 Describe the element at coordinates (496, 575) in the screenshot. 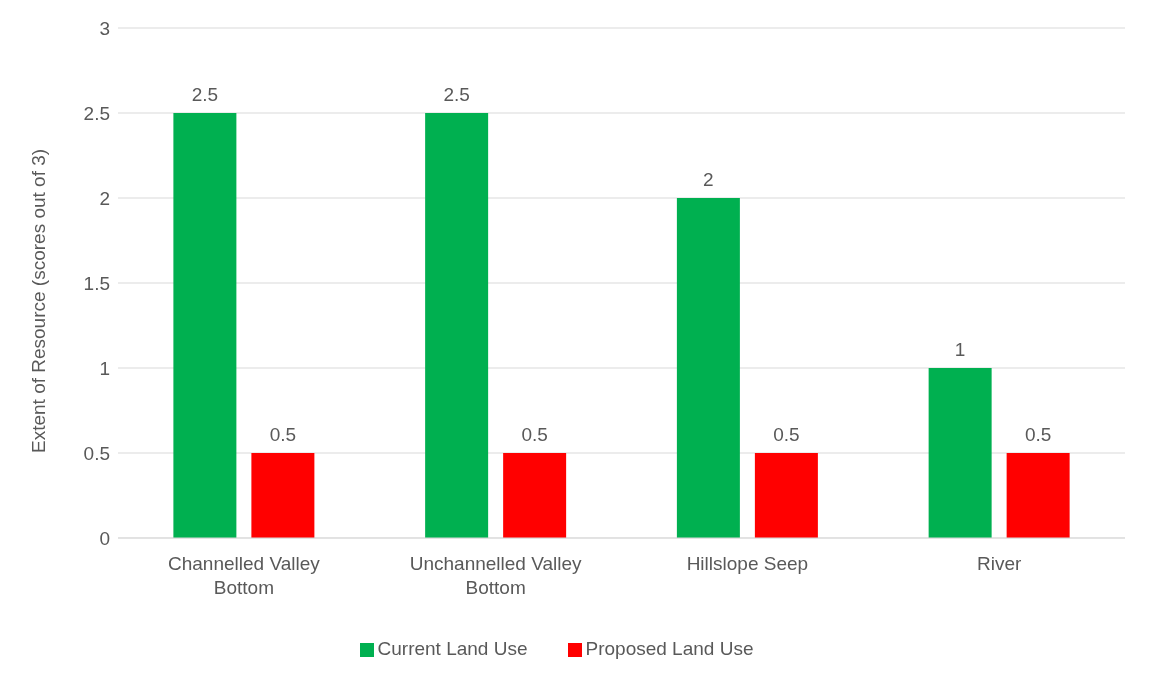

I see `x-tick-label: Unchannelled Valley Bottom` at that location.